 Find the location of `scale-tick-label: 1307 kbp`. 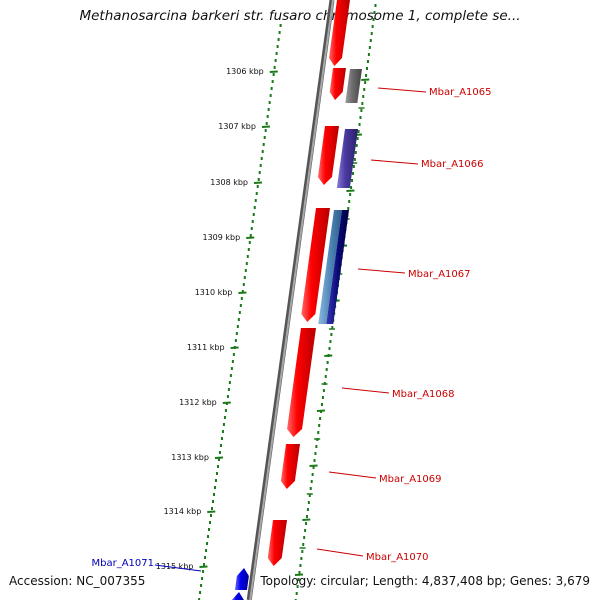

scale-tick-label: 1307 kbp is located at coordinates (237, 126).